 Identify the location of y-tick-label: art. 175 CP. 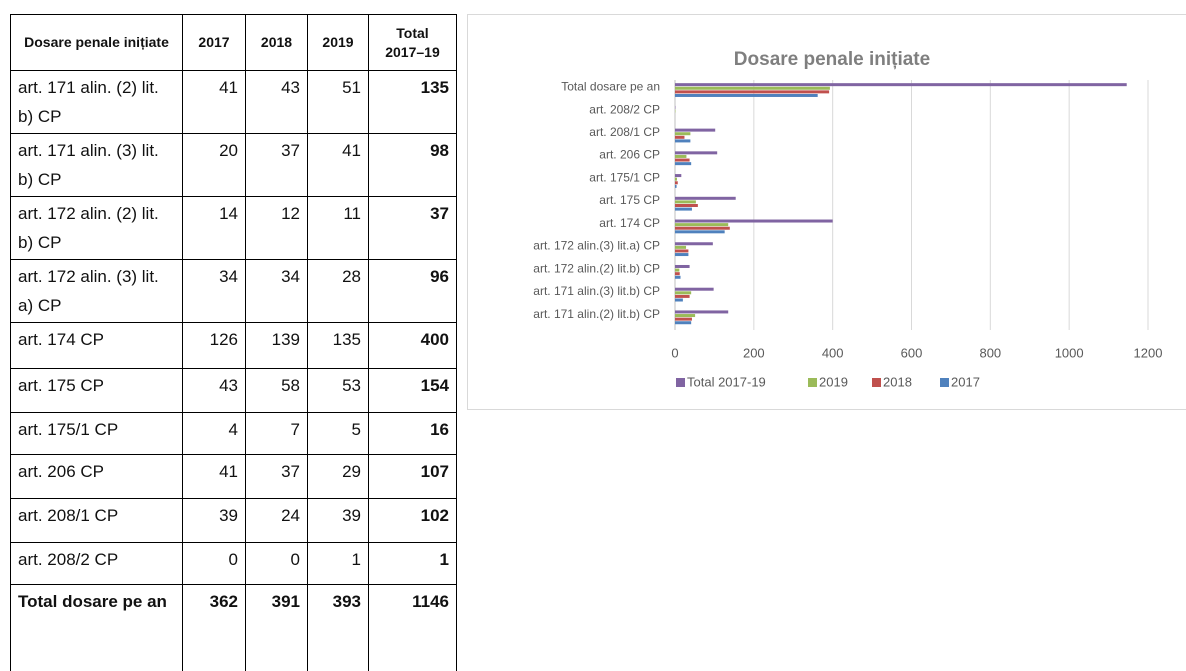
(629, 200).